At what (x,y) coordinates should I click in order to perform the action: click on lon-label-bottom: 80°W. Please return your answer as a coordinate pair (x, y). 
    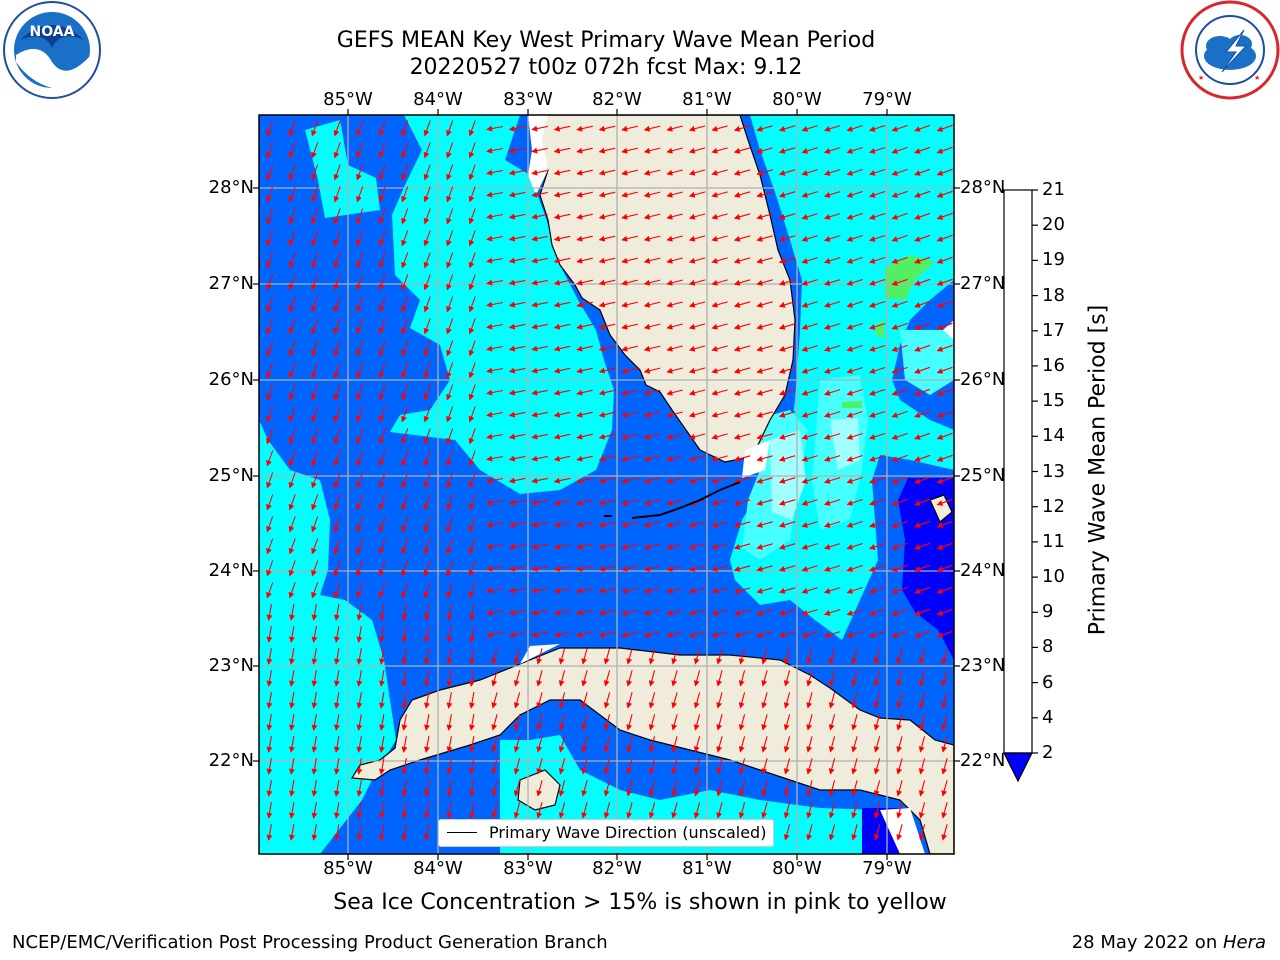
    Looking at the image, I should click on (797, 868).